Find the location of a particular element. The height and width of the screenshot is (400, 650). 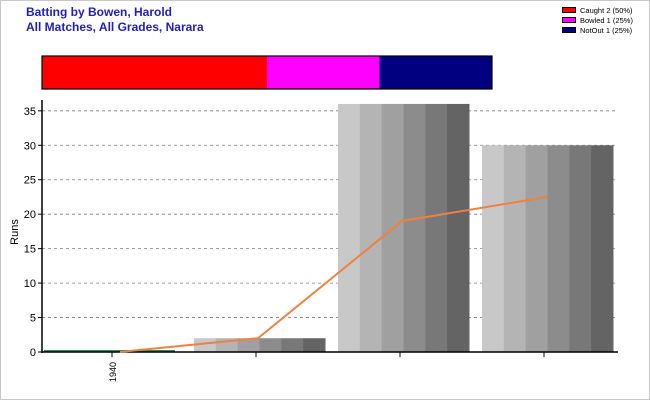

y-tick-label: 0 is located at coordinates (33, 353).